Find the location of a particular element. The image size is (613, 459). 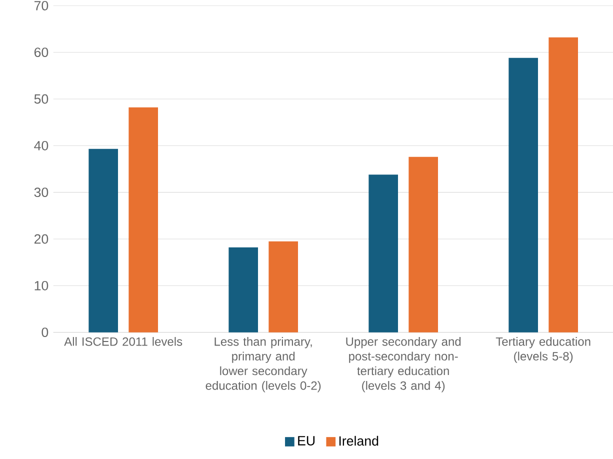

y-tick-label: 40 is located at coordinates (41, 145).